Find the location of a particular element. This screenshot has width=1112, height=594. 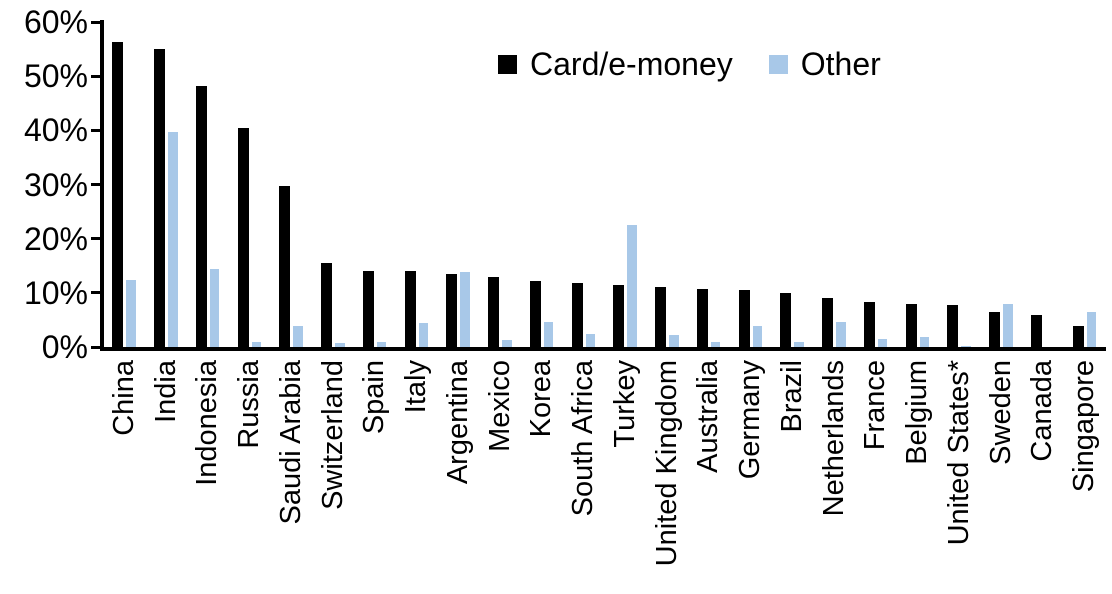

bar-card-e-money-sweden is located at coordinates (995, 329).